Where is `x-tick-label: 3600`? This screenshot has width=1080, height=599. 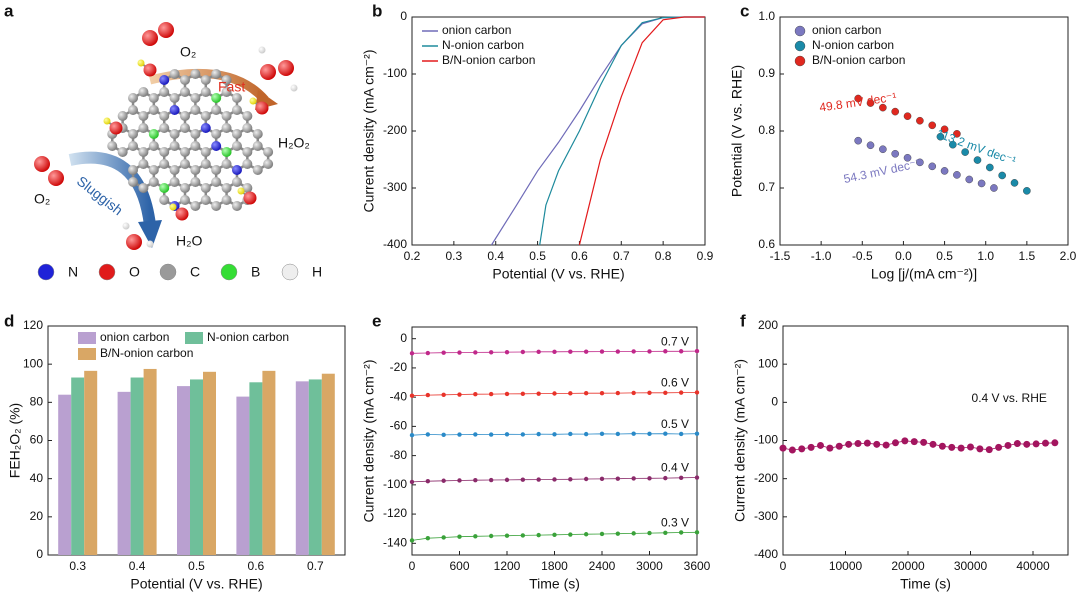 x-tick-label: 3600 is located at coordinates (697, 566).